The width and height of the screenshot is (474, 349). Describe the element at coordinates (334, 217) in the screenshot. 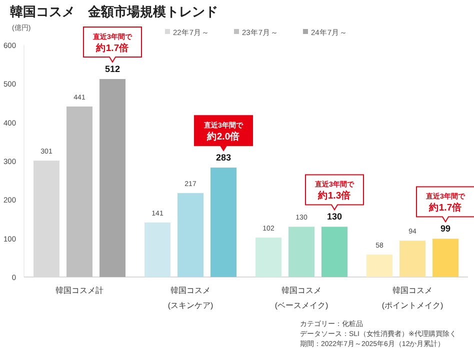

I see `data-label: 130` at that location.